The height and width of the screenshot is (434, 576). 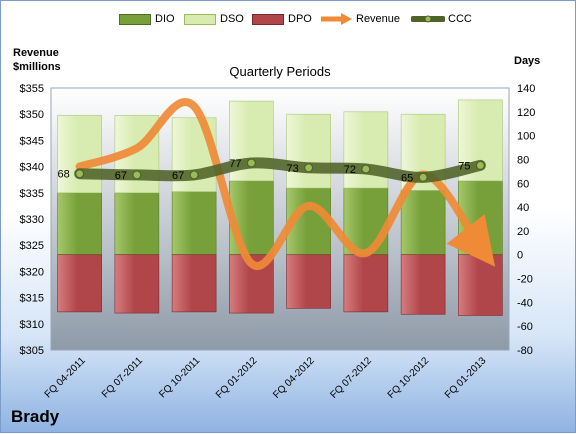 What do you see at coordinates (351, 378) in the screenshot?
I see `x-tick-label: FQ 07-2012` at bounding box center [351, 378].